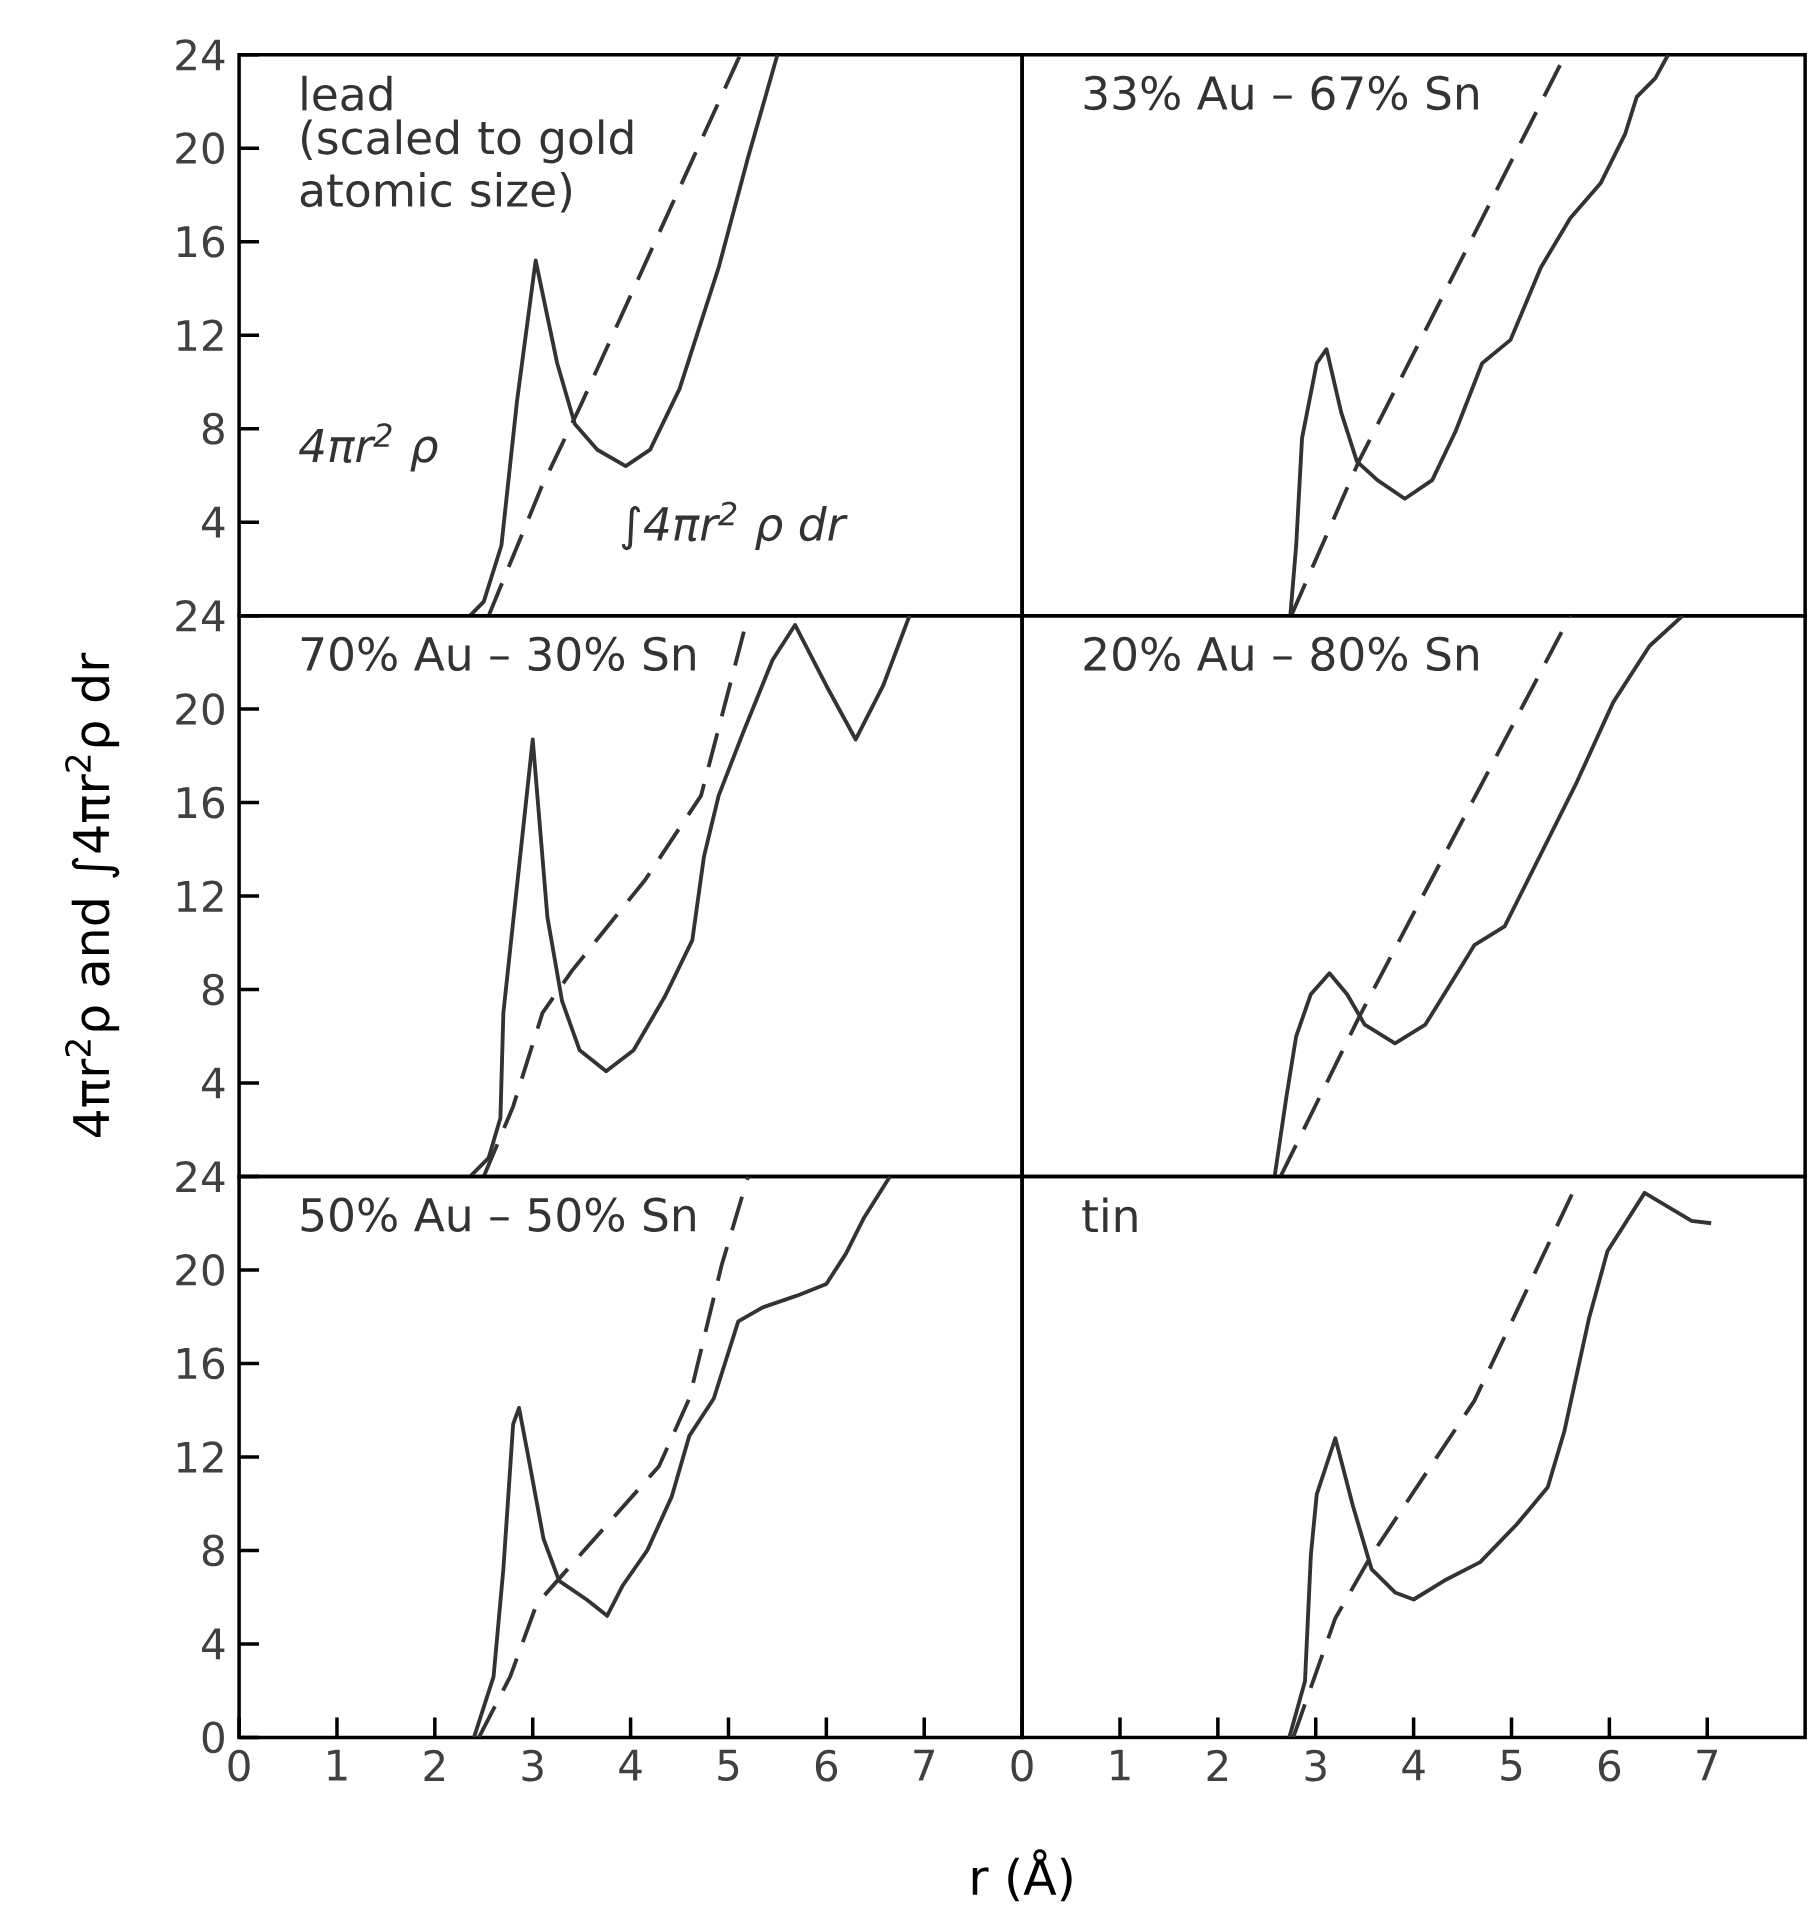 The height and width of the screenshot is (1913, 1809). I want to click on annotation: 4πr$^{2}$ ρ, so click(368, 447).